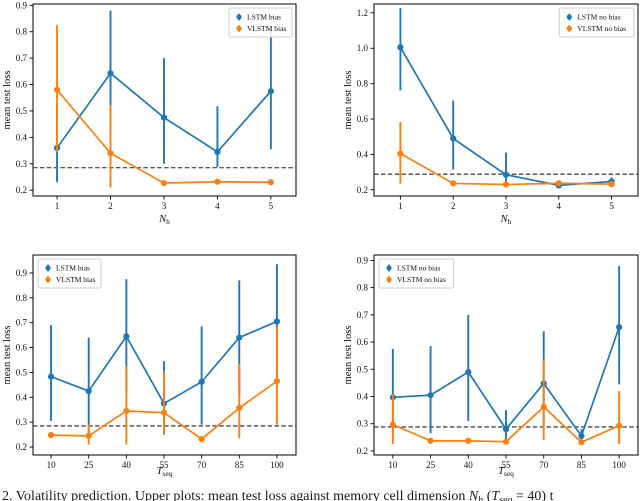  Describe the element at coordinates (487, 495) in the screenshot. I see `caption-segment: (` at that location.